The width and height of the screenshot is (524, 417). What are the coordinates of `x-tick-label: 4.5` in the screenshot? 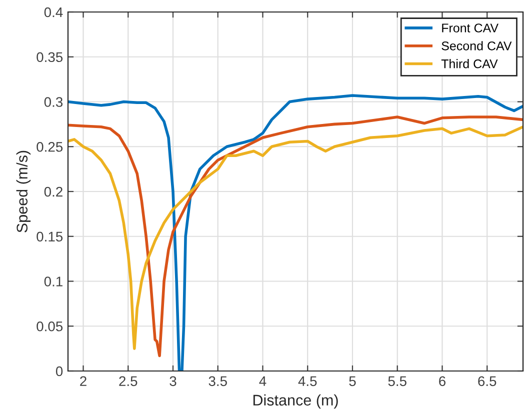 It's located at (307, 381).